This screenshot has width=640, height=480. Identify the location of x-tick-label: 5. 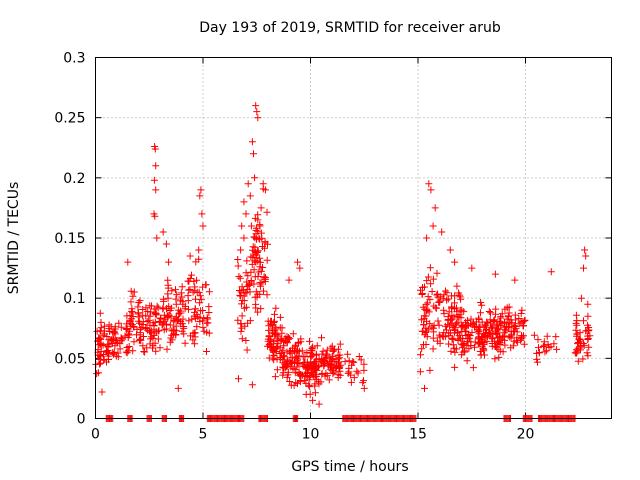
(203, 435).